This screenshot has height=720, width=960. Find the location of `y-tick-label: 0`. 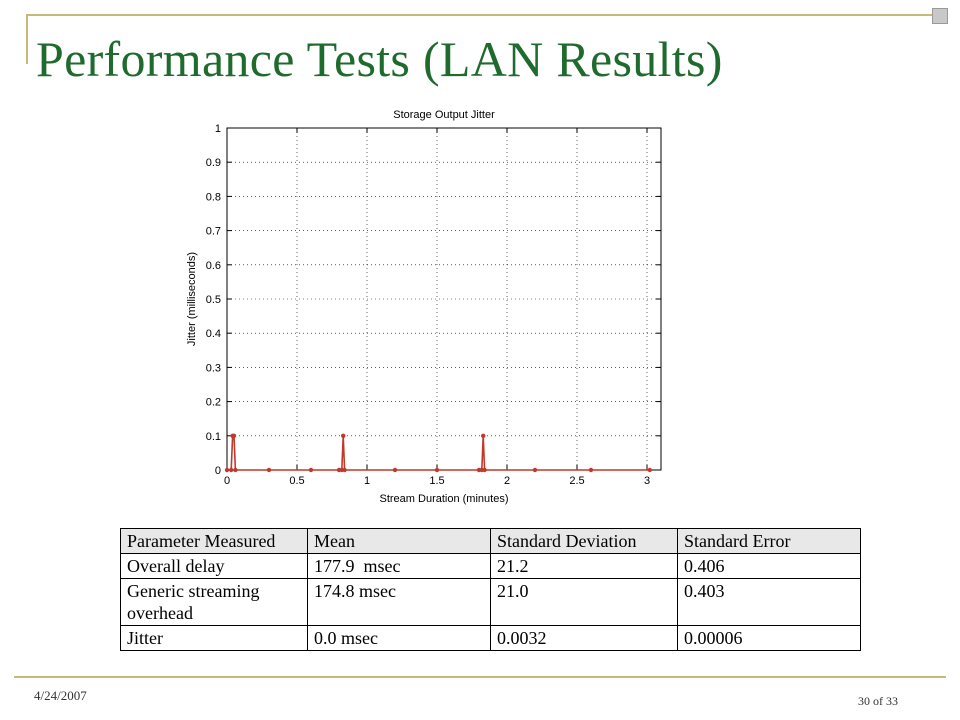

y-tick-label: 0 is located at coordinates (218, 471).